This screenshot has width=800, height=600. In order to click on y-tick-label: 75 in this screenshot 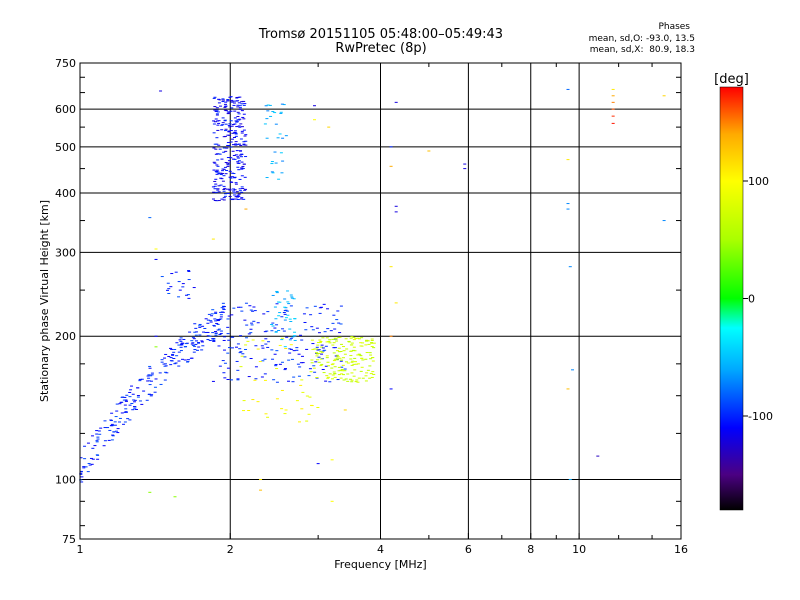, I will do `click(69, 539)`.